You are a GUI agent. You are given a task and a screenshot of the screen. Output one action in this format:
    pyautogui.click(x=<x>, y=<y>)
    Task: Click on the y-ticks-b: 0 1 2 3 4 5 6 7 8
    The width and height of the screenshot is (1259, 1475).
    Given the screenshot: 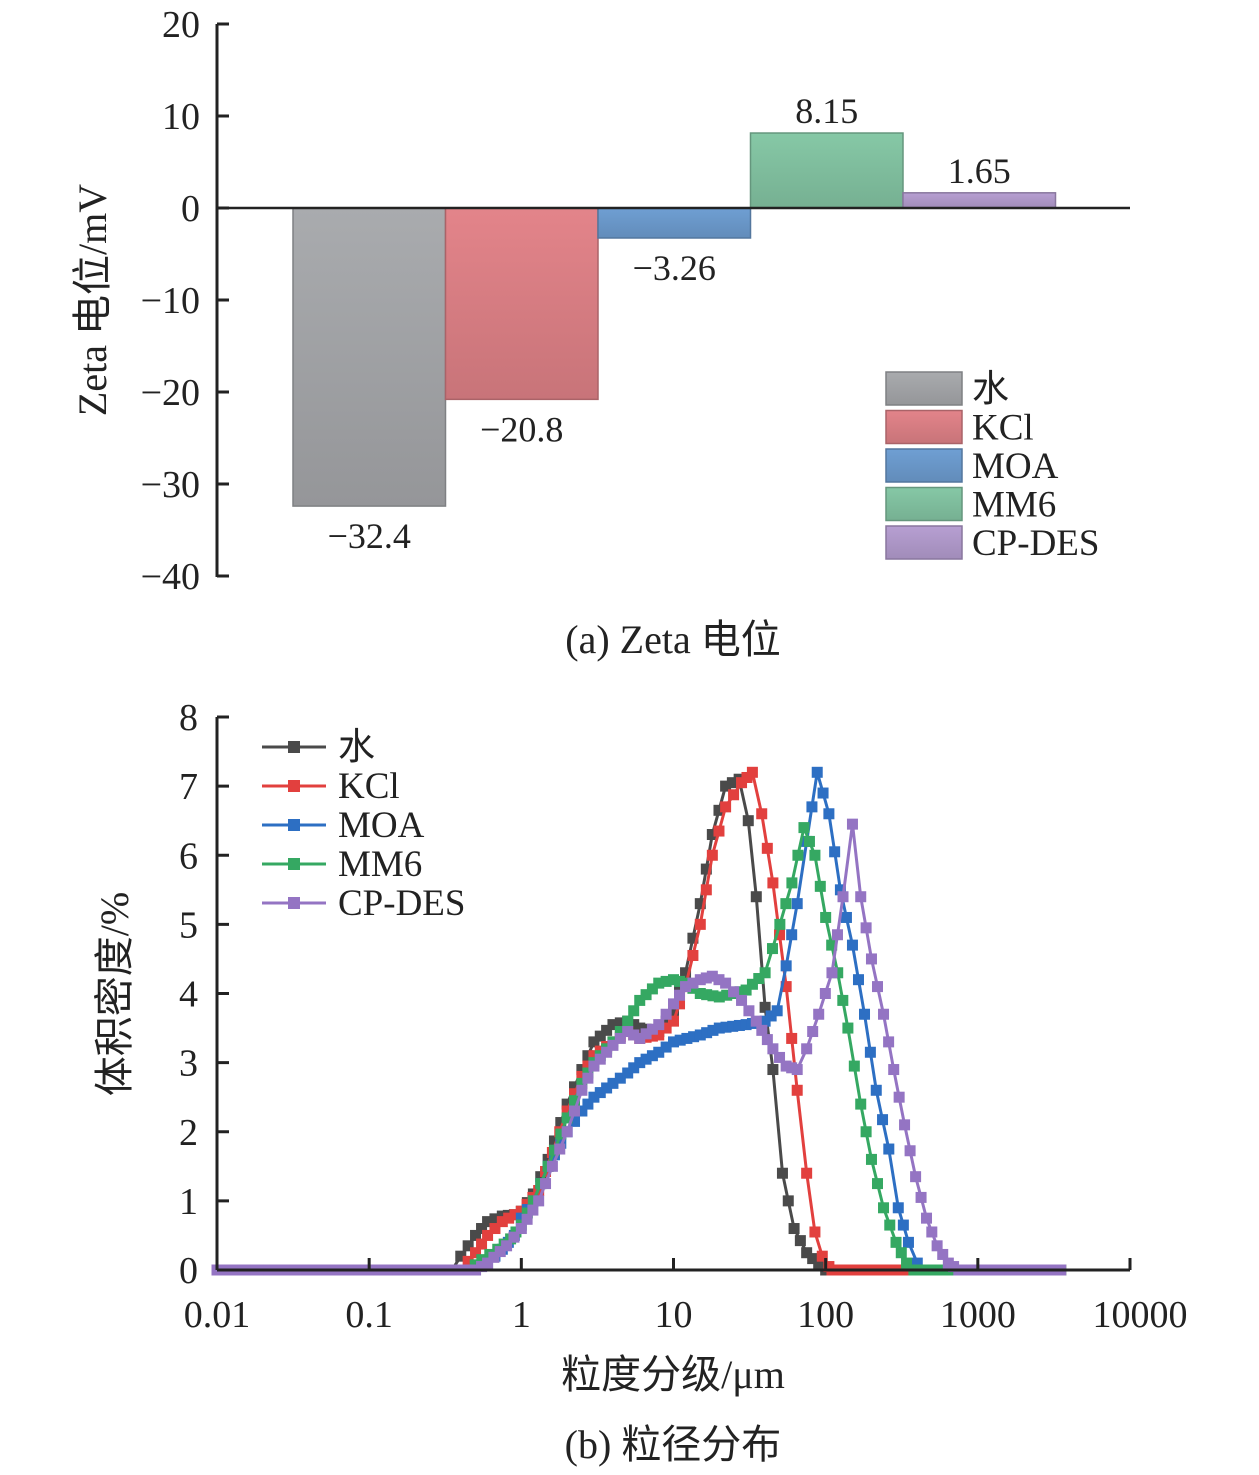 What is the action you would take?
    pyautogui.click(x=204, y=994)
    